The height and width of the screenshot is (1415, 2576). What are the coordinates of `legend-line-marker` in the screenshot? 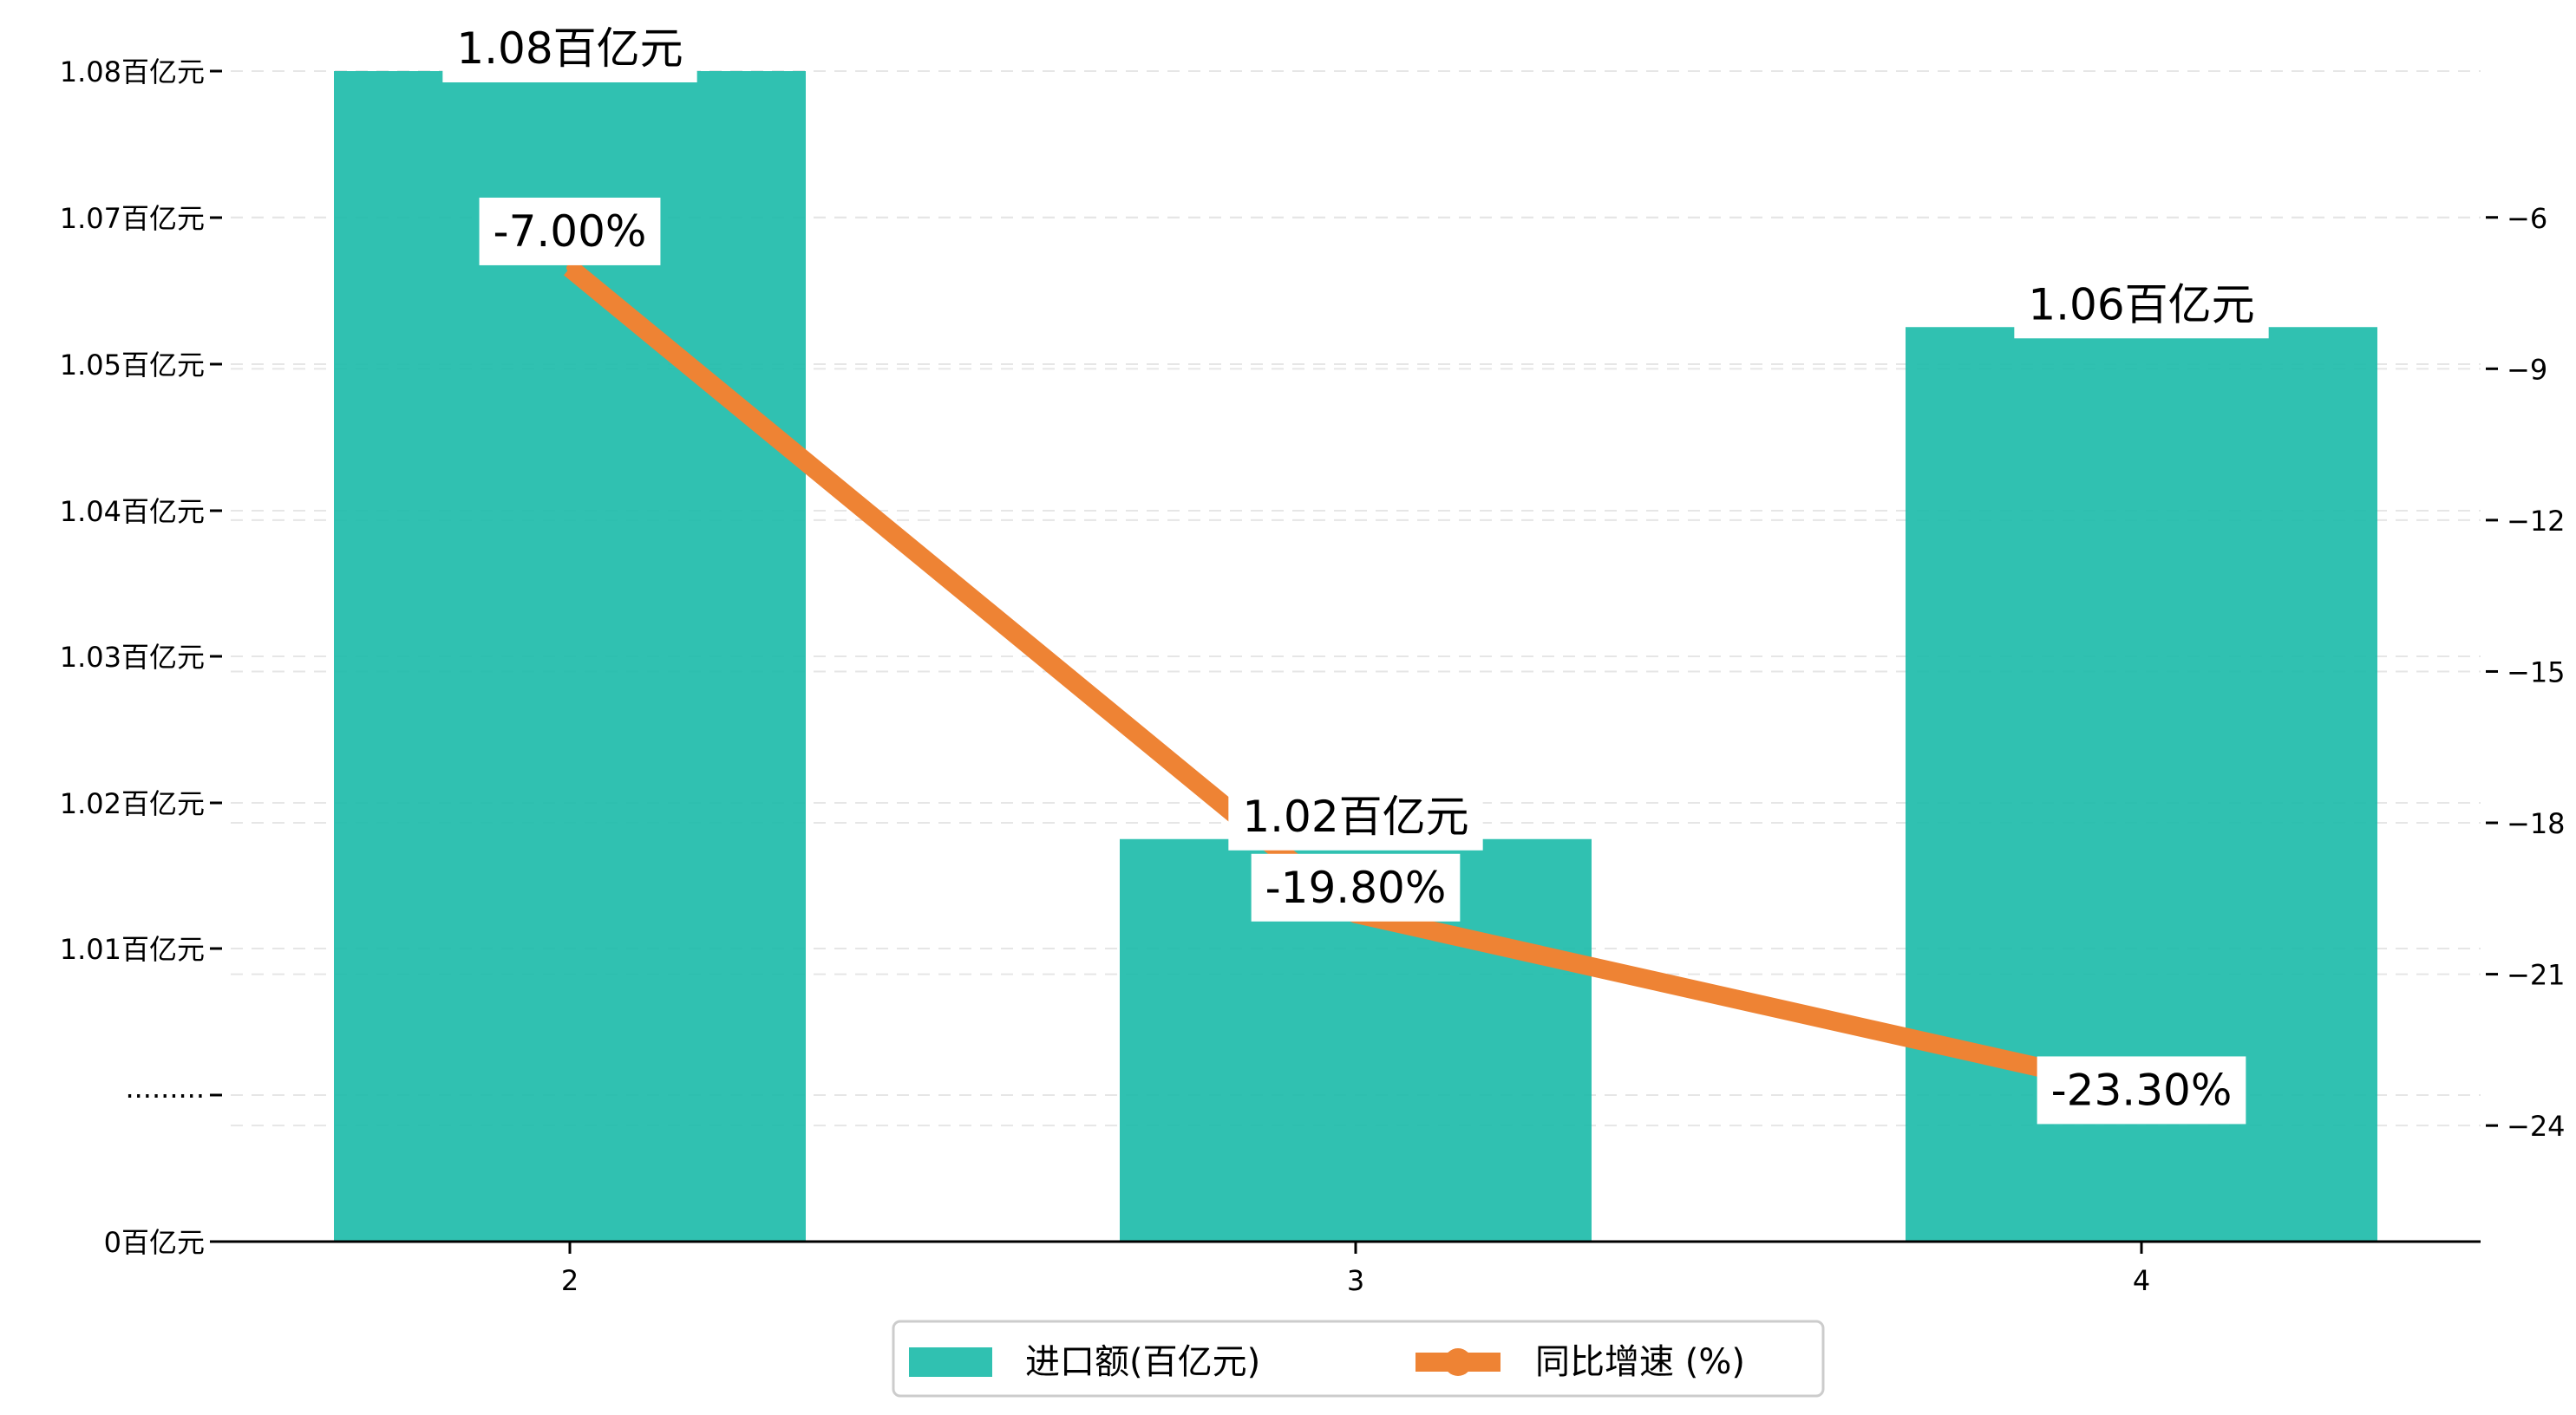 It's located at (1458, 1362).